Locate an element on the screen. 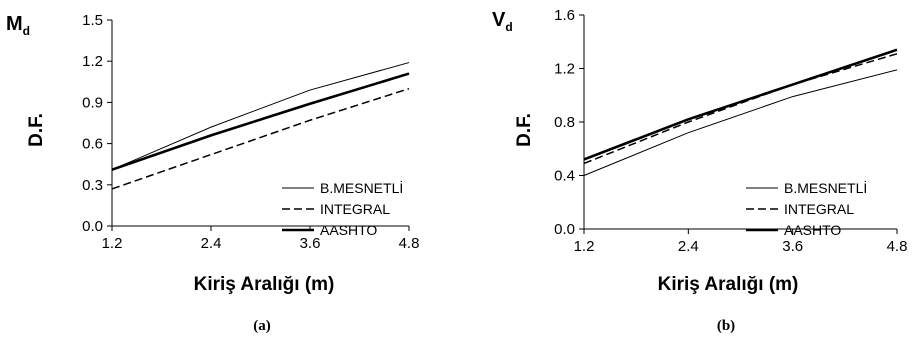 Image resolution: width=916 pixels, height=342 pixels. panel-a-x-tick-label: 2.4 is located at coordinates (211, 243).